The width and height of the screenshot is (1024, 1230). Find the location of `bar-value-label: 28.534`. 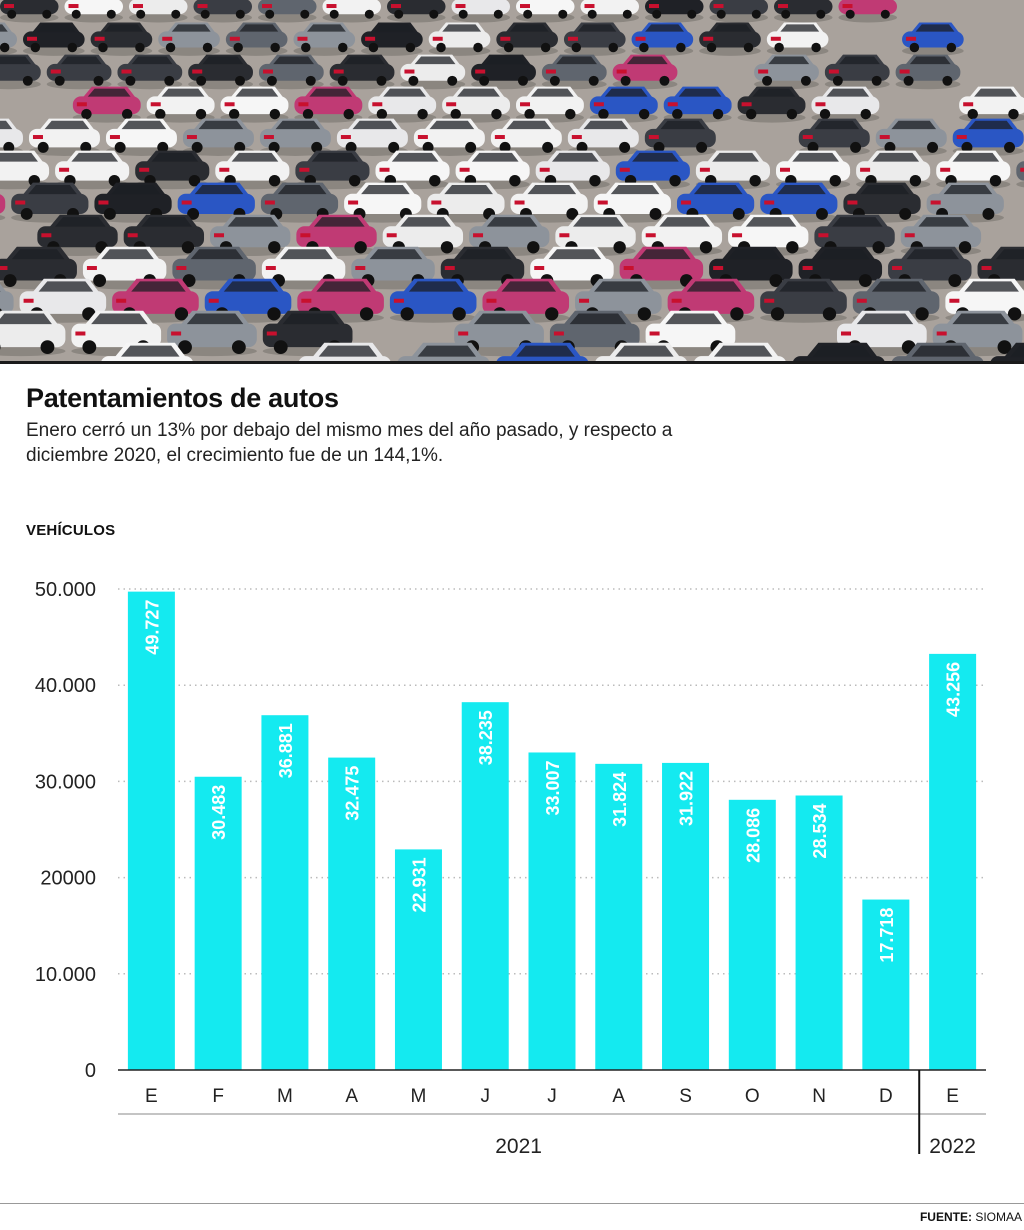

bar-value-label: 28.534 is located at coordinates (820, 831).